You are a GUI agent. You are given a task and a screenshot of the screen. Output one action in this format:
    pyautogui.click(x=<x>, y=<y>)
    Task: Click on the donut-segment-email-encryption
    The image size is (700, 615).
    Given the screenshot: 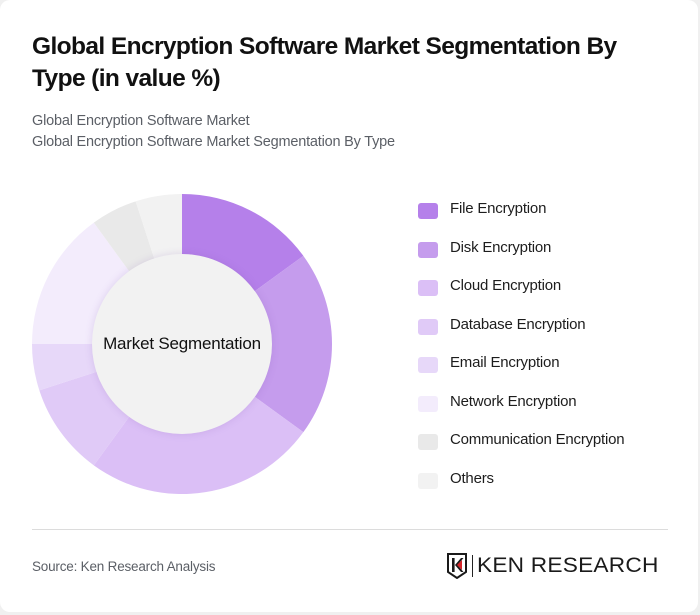 What is the action you would take?
    pyautogui.click(x=65, y=367)
    